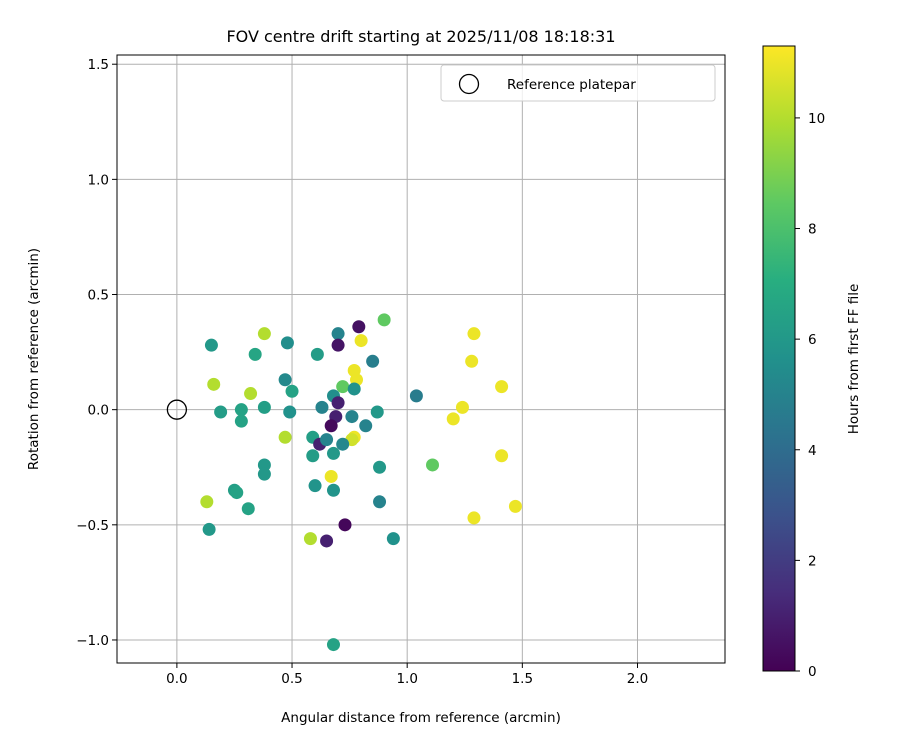 Image resolution: width=900 pixels, height=754 pixels. I want to click on x-tick-label: 1.0, so click(406, 679).